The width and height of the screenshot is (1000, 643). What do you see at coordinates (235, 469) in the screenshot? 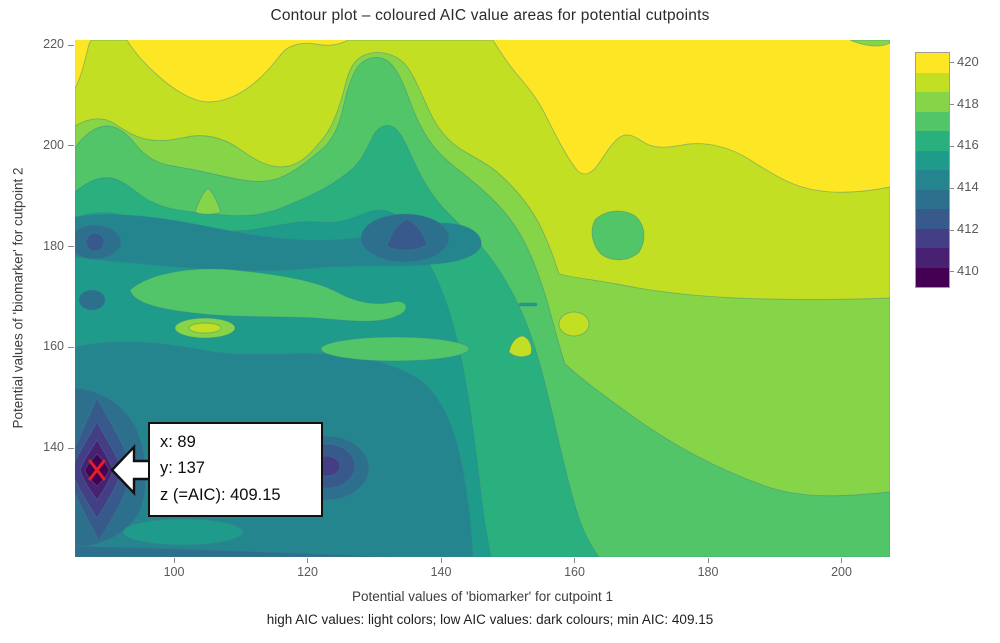
I see `tooltip-callout: x: 89 y: 137 z (=AIC): 409.15` at bounding box center [235, 469].